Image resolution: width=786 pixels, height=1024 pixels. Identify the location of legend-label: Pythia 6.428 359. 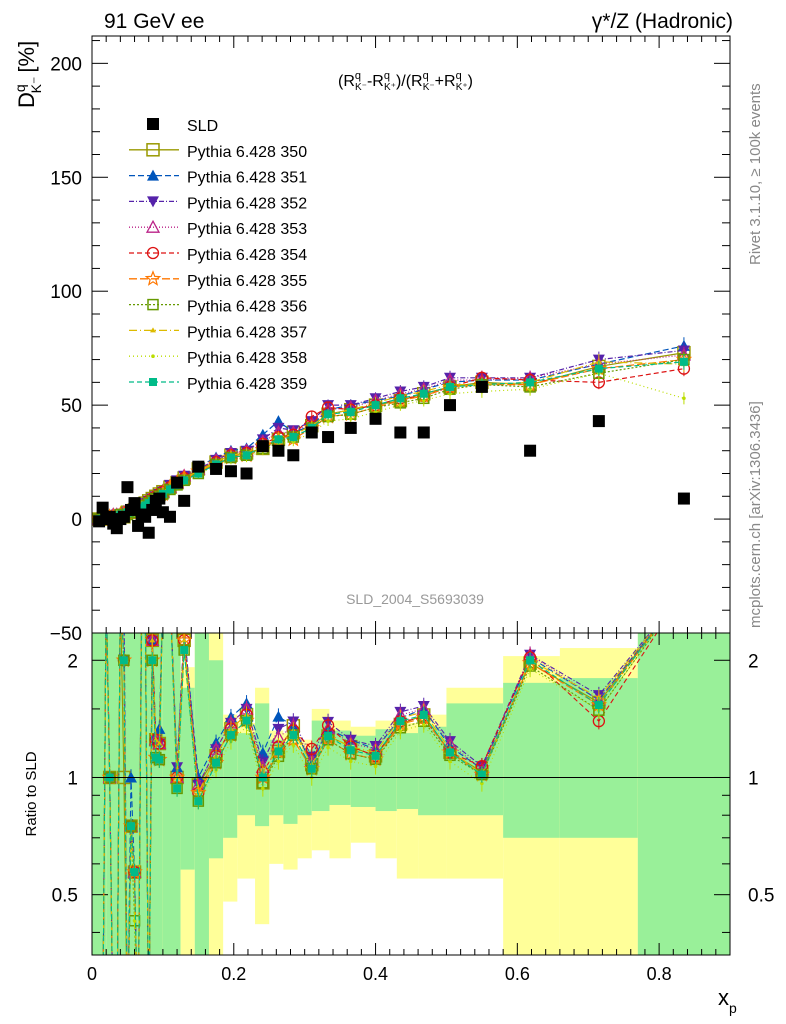
(247, 384).